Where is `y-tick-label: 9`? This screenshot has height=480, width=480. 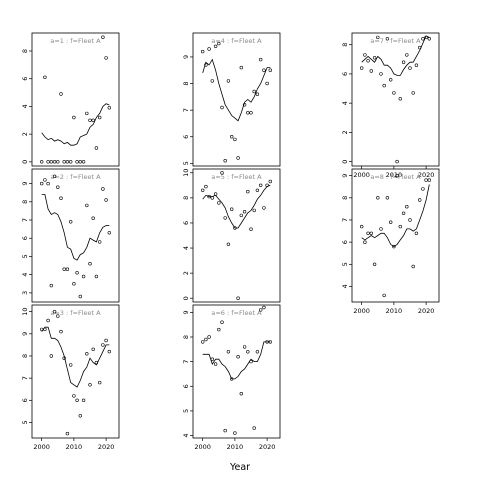 y-tick-label: 9 is located at coordinates (186, 57).